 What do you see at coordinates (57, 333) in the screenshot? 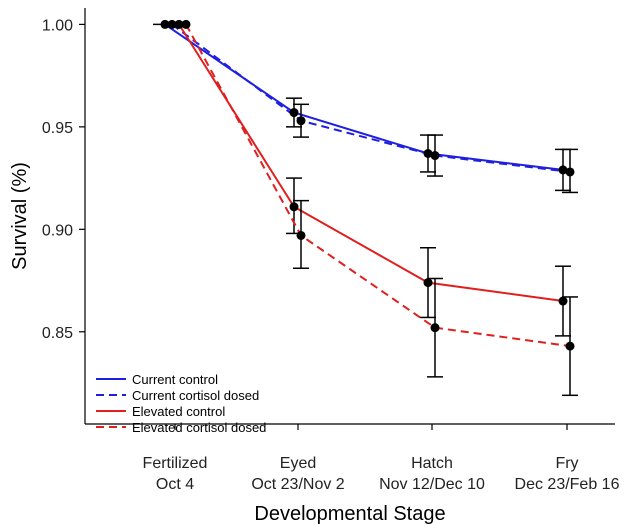
I see `y-tick-label: 0.85` at bounding box center [57, 333].